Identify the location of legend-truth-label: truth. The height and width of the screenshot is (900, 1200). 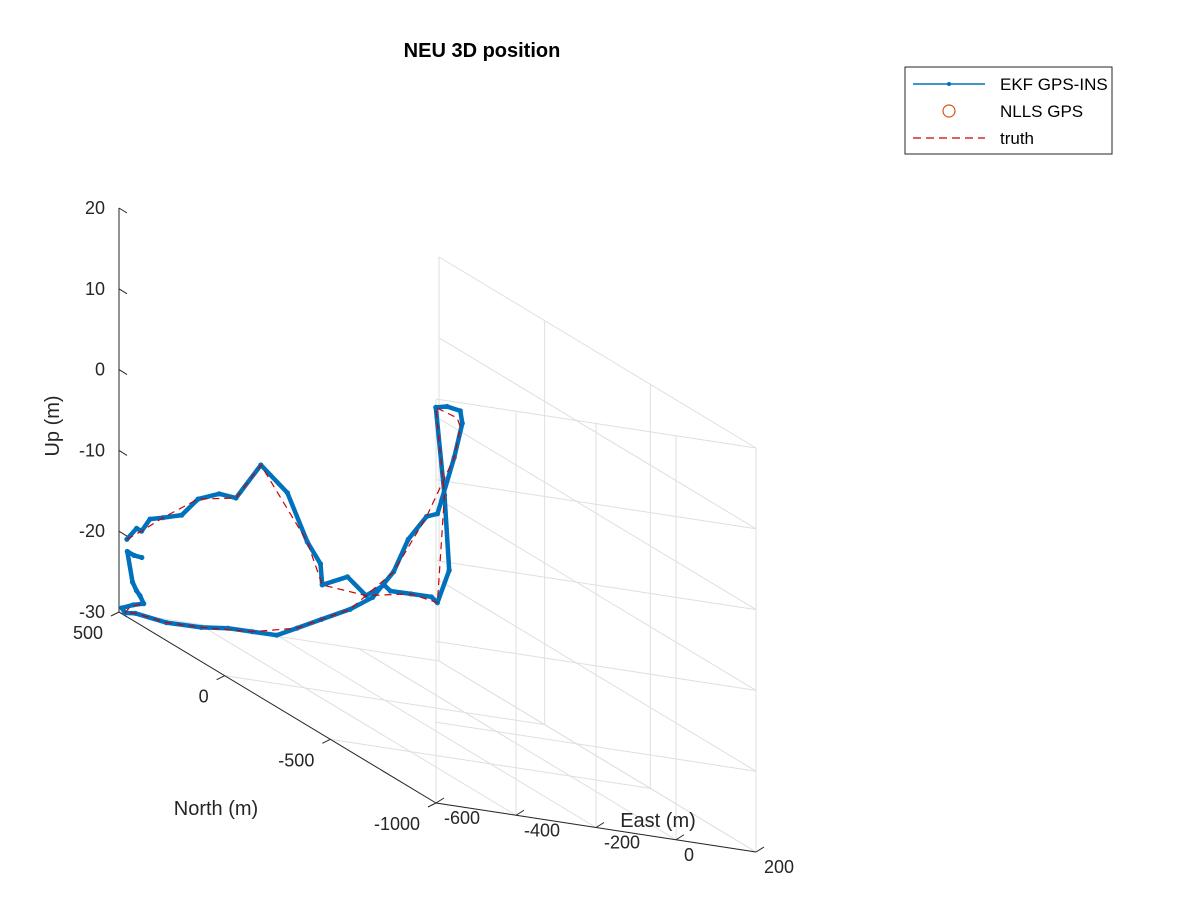
(1017, 138).